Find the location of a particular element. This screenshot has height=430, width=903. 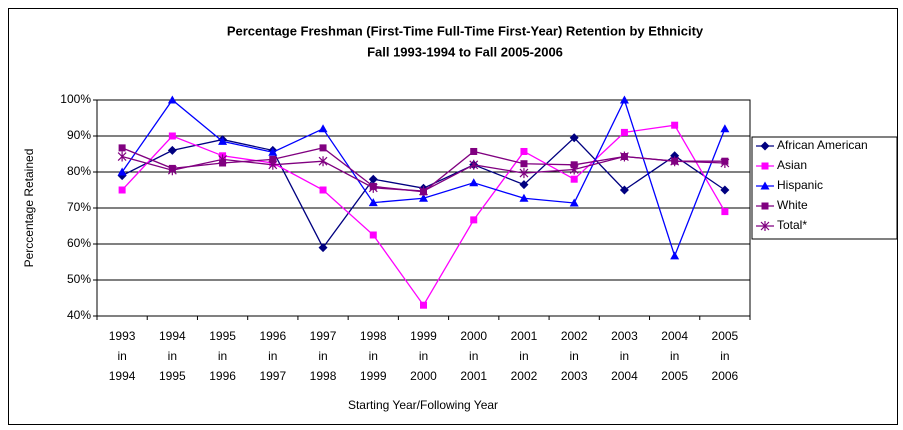

y-tick-label: 90% is located at coordinates (79, 135).